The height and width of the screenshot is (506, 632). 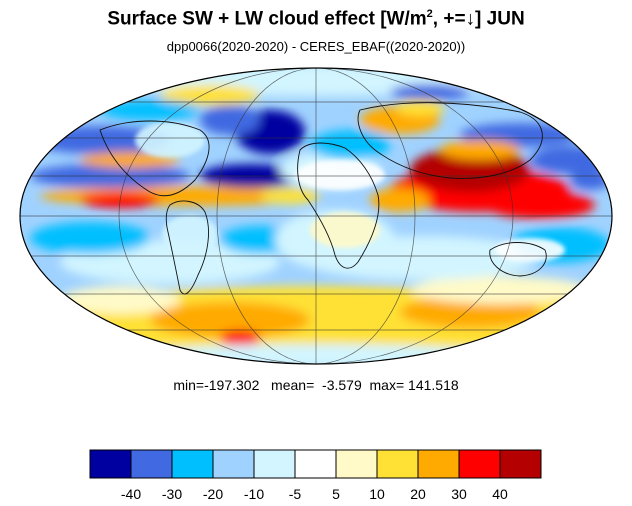 What do you see at coordinates (295, 494) in the screenshot?
I see `colorbar-tick-label: -5` at bounding box center [295, 494].